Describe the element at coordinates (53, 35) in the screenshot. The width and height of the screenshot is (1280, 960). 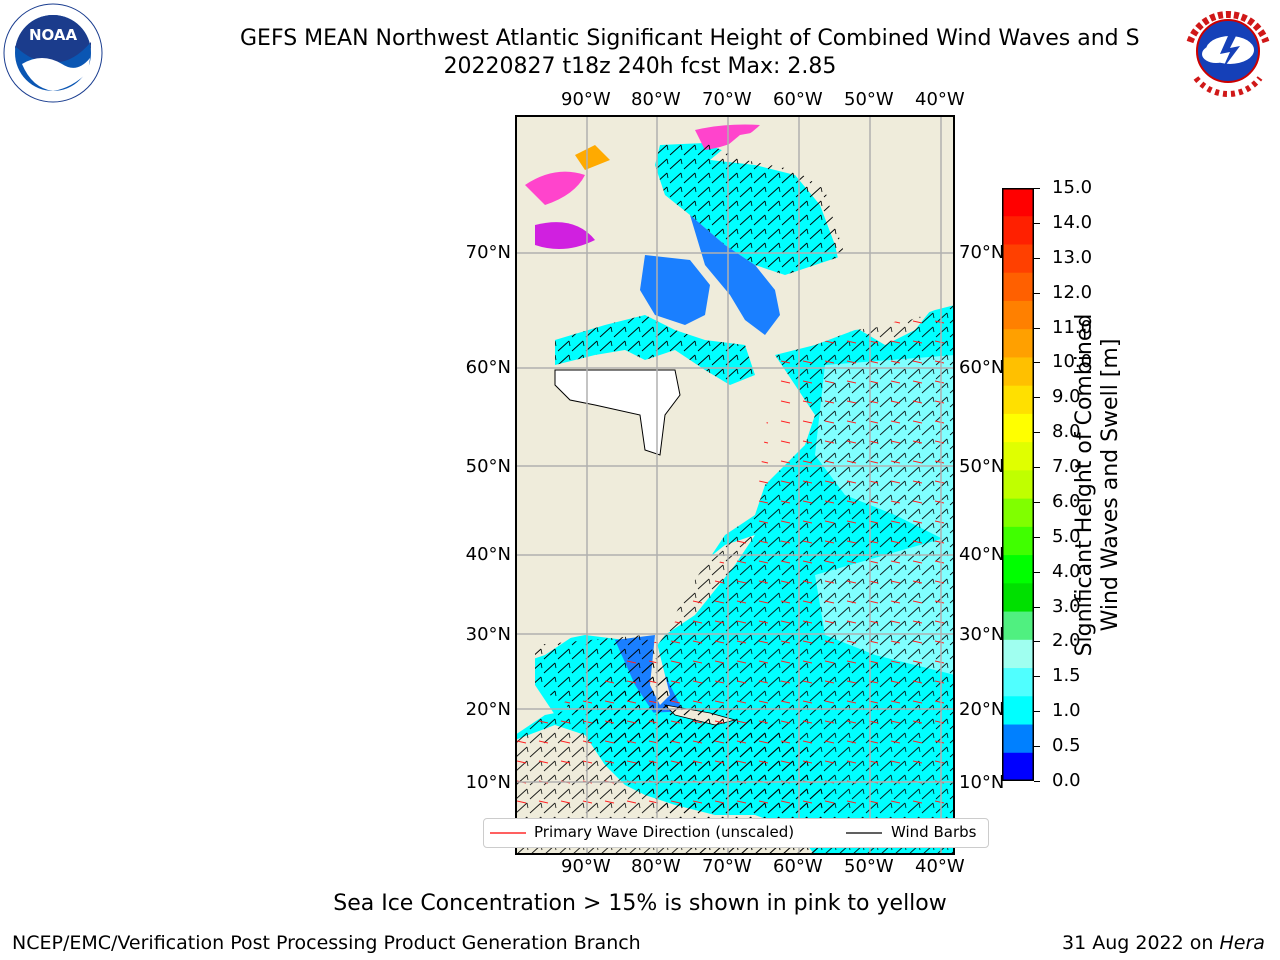
I see `svg-text: NOAA` at that location.